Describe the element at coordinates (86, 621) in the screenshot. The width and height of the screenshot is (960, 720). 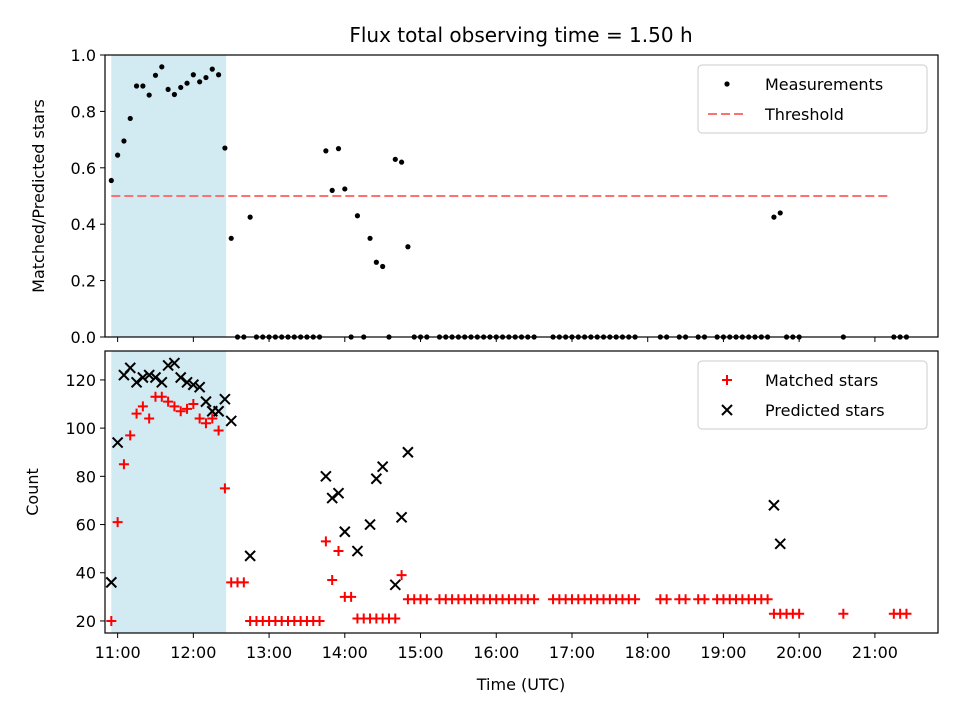
I see `y-tick-label: 20` at that location.